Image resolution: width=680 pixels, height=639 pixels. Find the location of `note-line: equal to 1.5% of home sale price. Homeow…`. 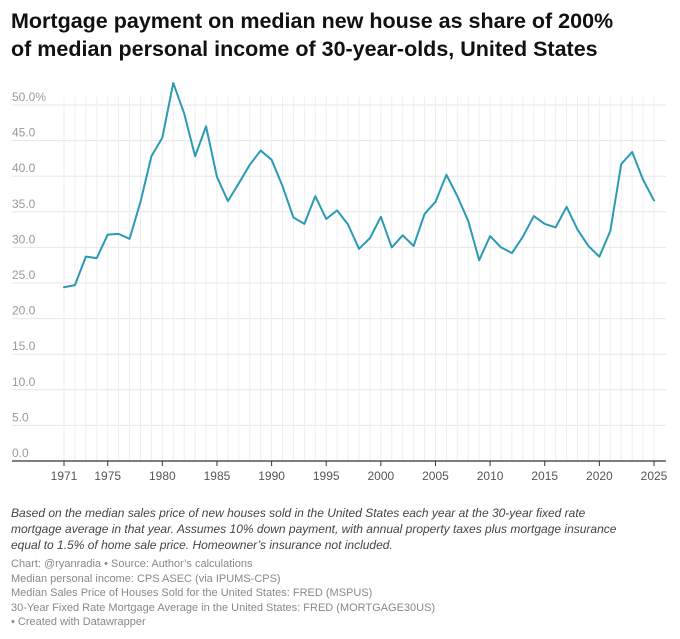

note-line: equal to 1.5% of home sale price. Homeow… is located at coordinates (202, 545).